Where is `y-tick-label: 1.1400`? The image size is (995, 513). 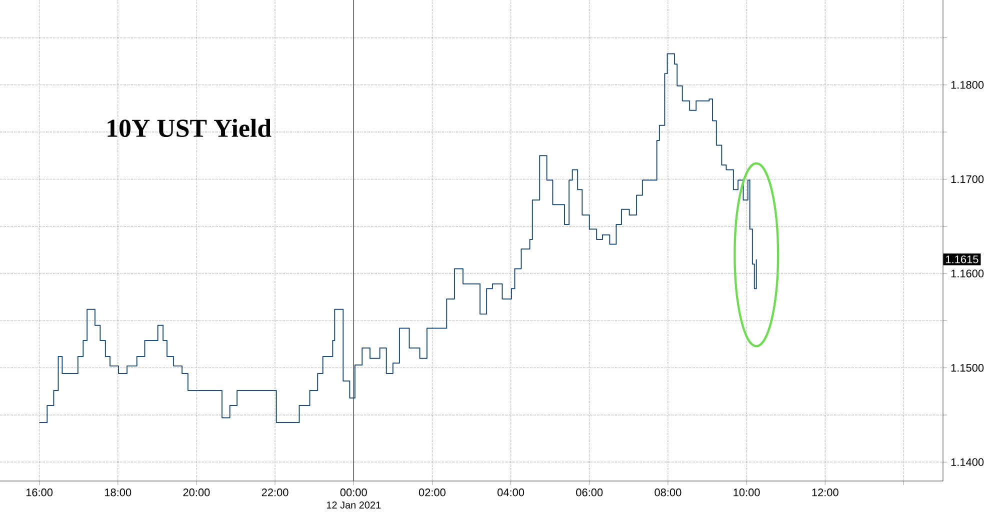 y-tick-label: 1.1400 is located at coordinates (967, 462).